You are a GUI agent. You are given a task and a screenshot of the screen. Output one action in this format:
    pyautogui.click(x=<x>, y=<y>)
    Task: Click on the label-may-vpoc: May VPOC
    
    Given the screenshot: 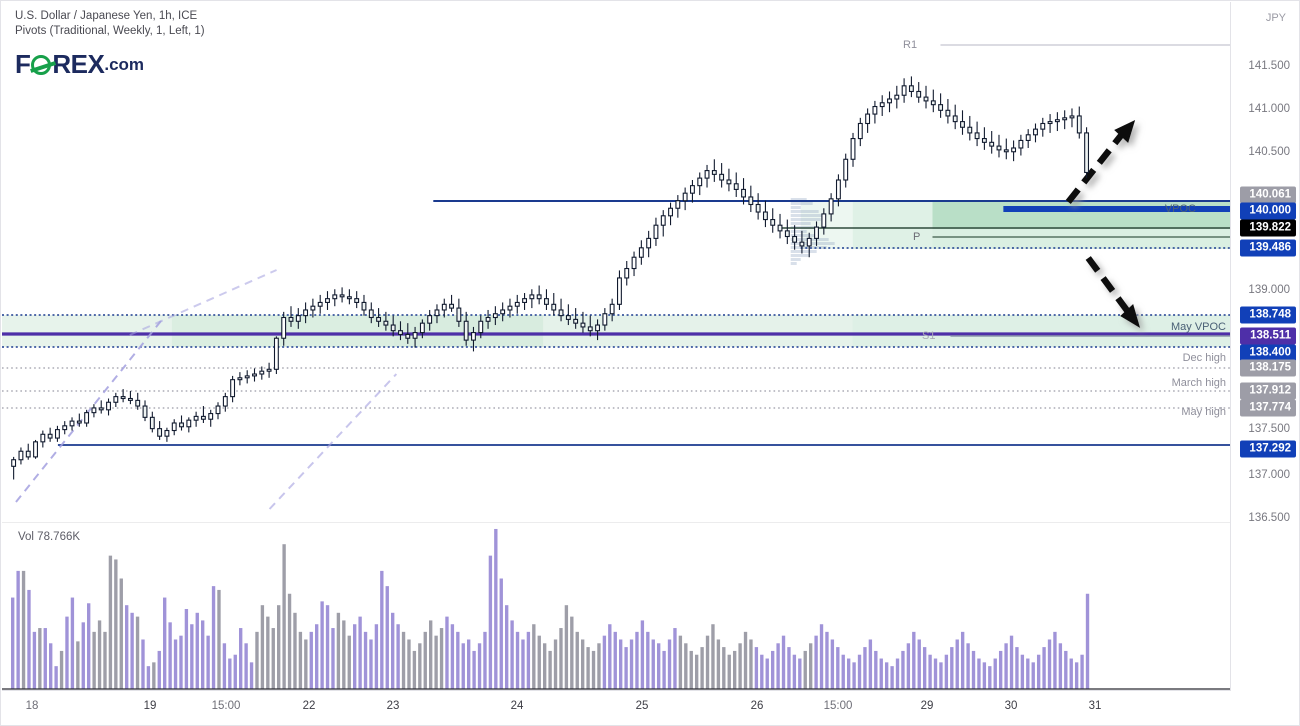 What is the action you would take?
    pyautogui.click(x=1198, y=327)
    